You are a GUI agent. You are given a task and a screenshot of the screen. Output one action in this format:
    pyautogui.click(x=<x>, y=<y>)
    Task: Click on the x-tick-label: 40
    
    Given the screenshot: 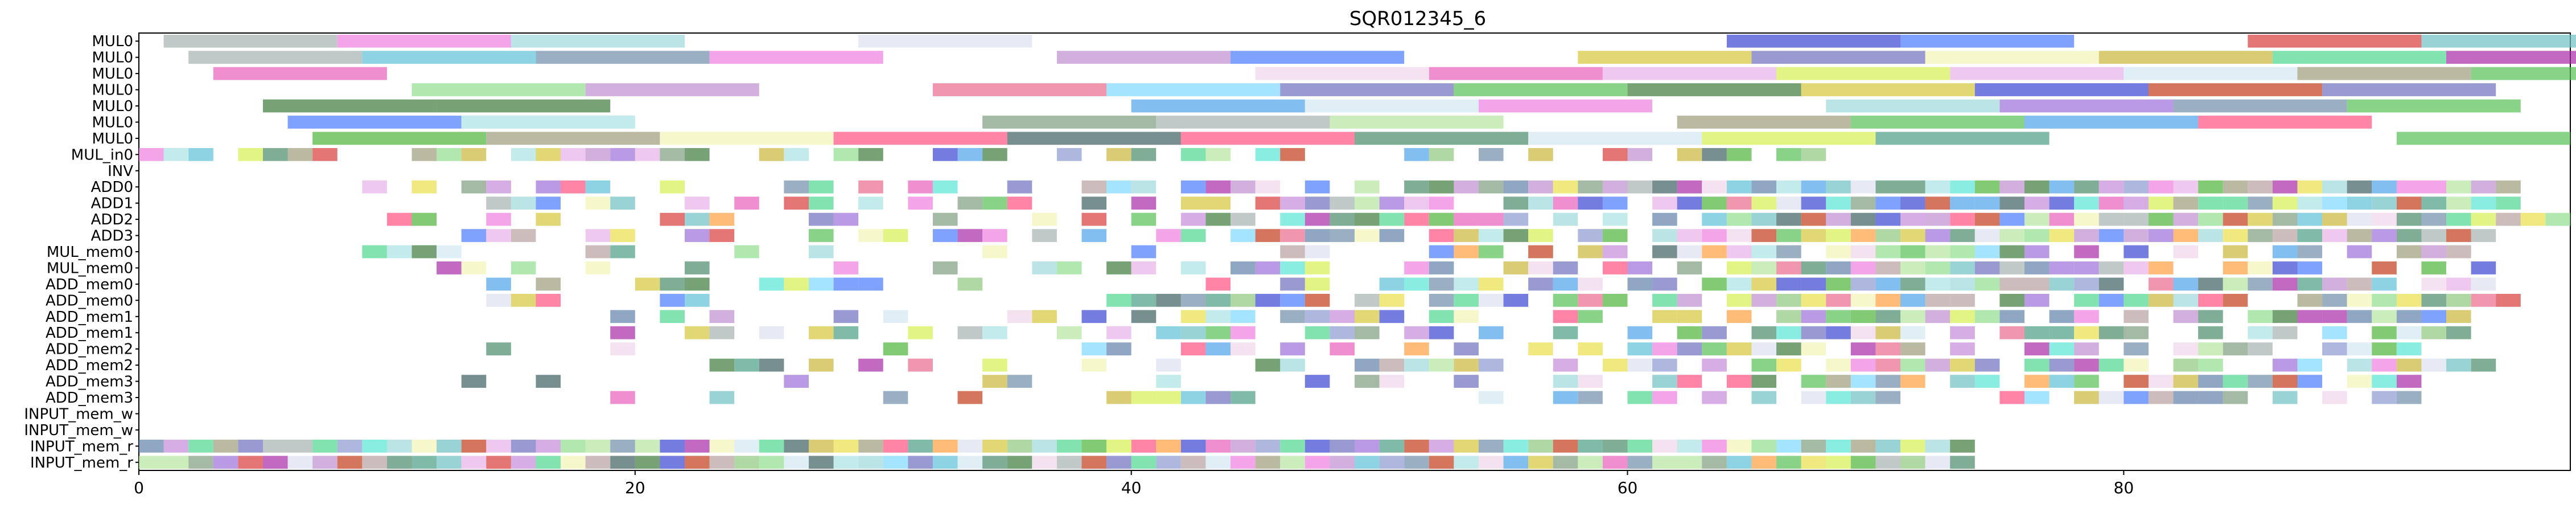 What is the action you would take?
    pyautogui.click(x=1132, y=487)
    